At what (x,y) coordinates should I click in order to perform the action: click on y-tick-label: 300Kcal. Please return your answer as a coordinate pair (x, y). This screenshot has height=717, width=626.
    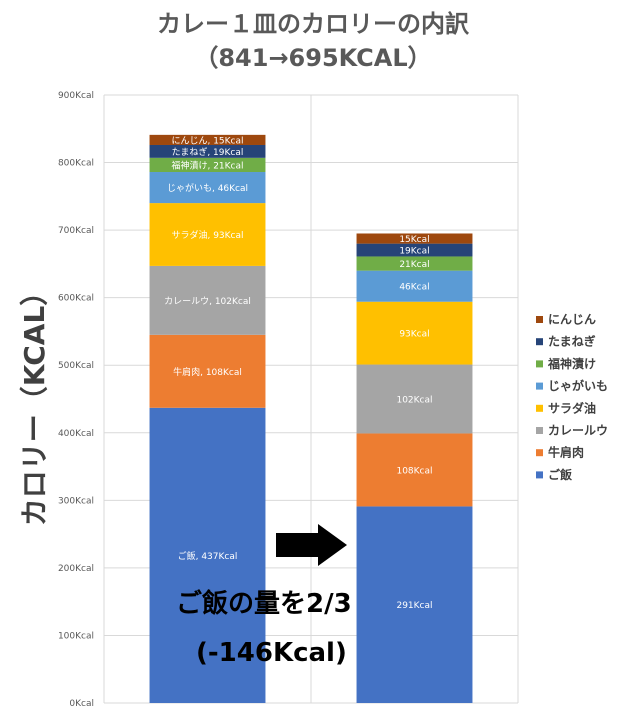
    Looking at the image, I should click on (76, 501).